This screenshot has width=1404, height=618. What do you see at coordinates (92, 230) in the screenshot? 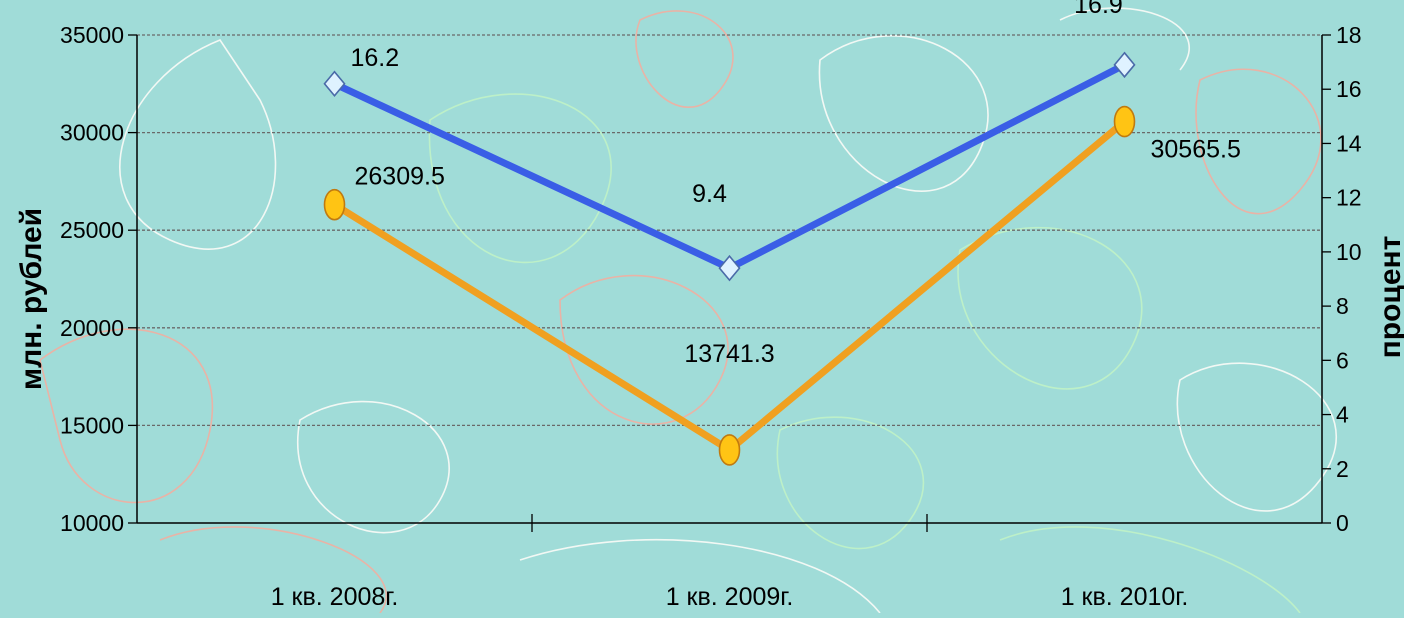
I see `y-left-tick-label: 25000` at bounding box center [92, 230].